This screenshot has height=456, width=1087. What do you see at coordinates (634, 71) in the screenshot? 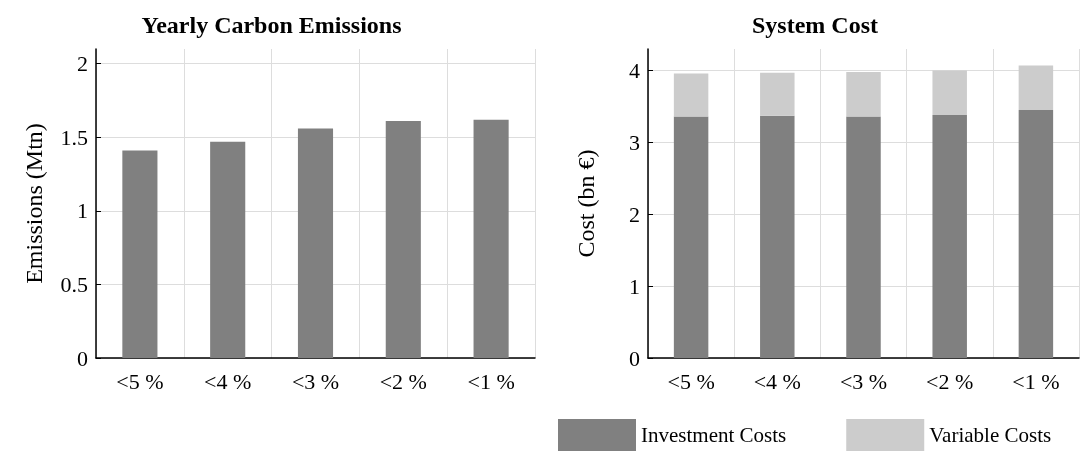
I see `y-tick-label: 4` at bounding box center [634, 71].